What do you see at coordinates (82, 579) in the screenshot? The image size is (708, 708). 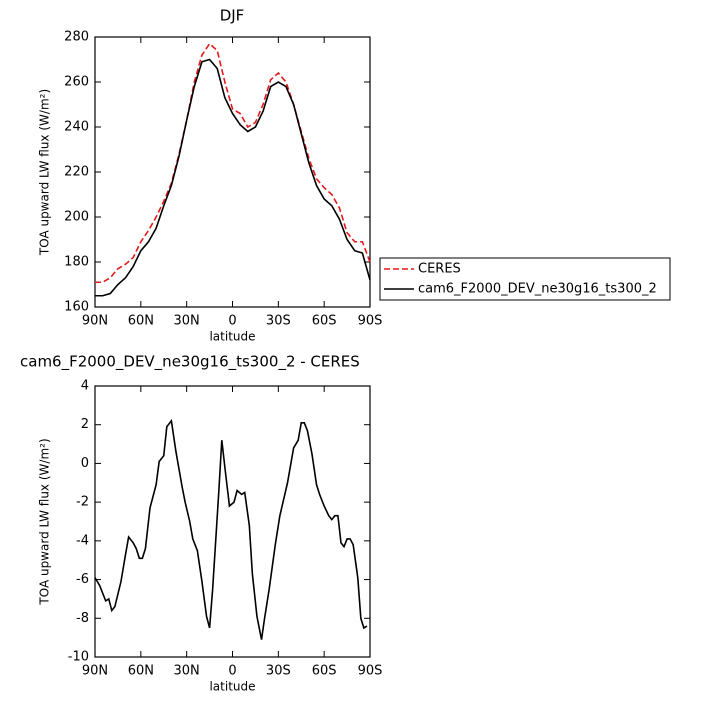 I see `y-tick-label: -6` at bounding box center [82, 579].